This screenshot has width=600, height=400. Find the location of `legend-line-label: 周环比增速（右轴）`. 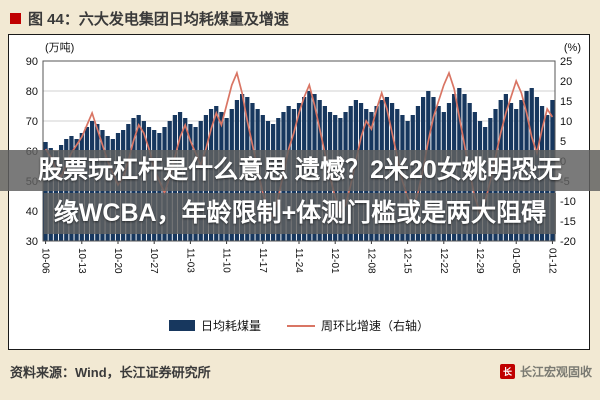

legend-line-label: 周环比增速（右轴） is located at coordinates (375, 326).